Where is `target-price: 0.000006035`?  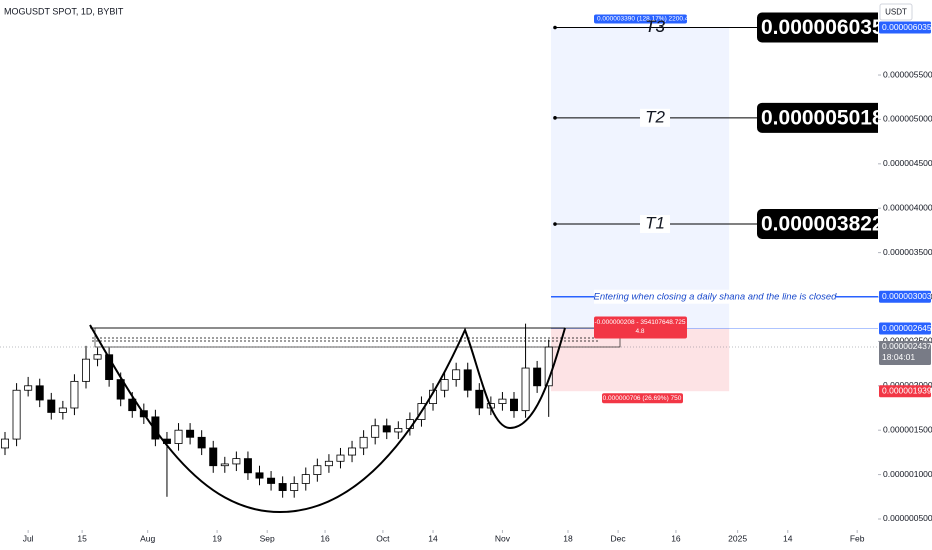
target-price: 0.000006035 is located at coordinates (907, 27).